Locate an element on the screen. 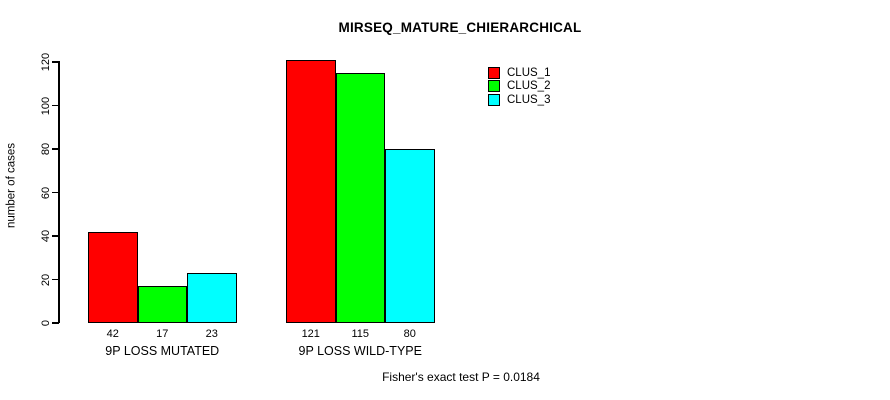  y-axis-tick-label: 0 is located at coordinates (46, 323).